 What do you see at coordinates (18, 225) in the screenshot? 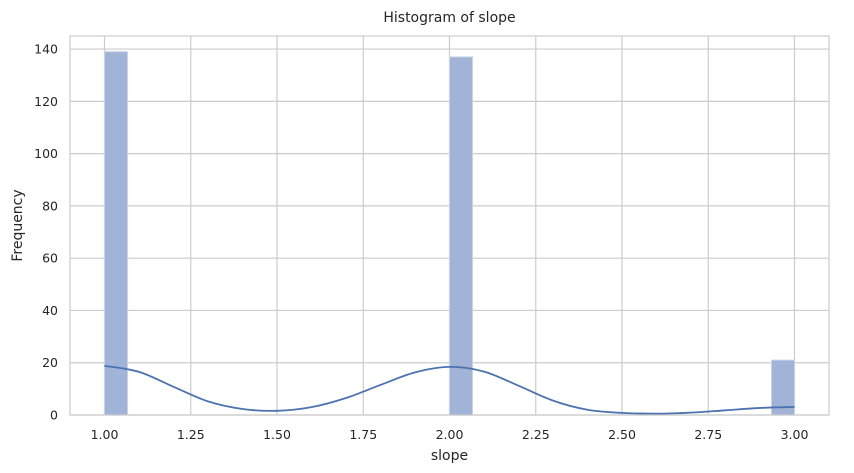
I see `y-axis-label: Frequency` at bounding box center [18, 225].